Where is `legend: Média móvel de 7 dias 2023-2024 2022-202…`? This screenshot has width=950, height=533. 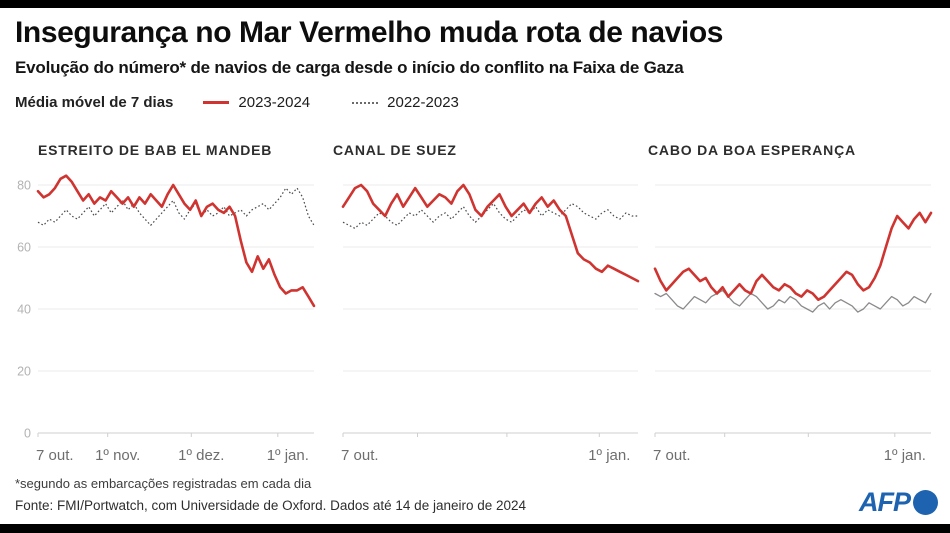 legend: Média móvel de 7 dias 2023-2024 2022-202… is located at coordinates (258, 102).